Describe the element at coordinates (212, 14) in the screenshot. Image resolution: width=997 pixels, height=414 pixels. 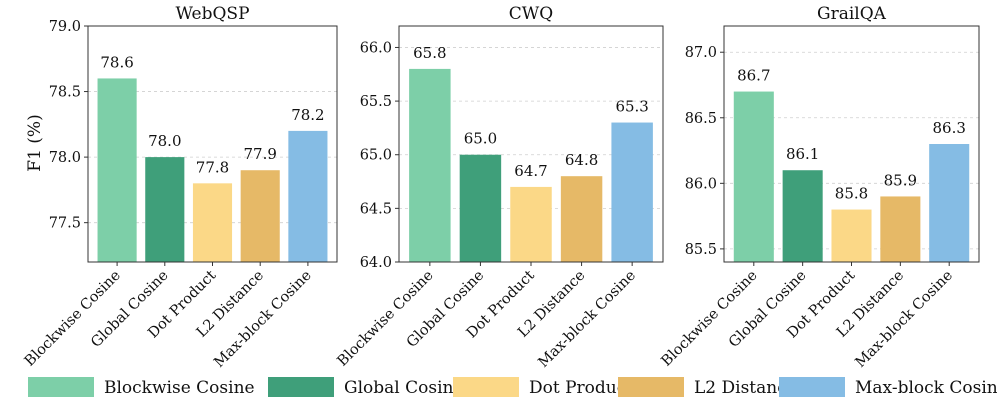
I see `panel-title: WebQSP` at that location.